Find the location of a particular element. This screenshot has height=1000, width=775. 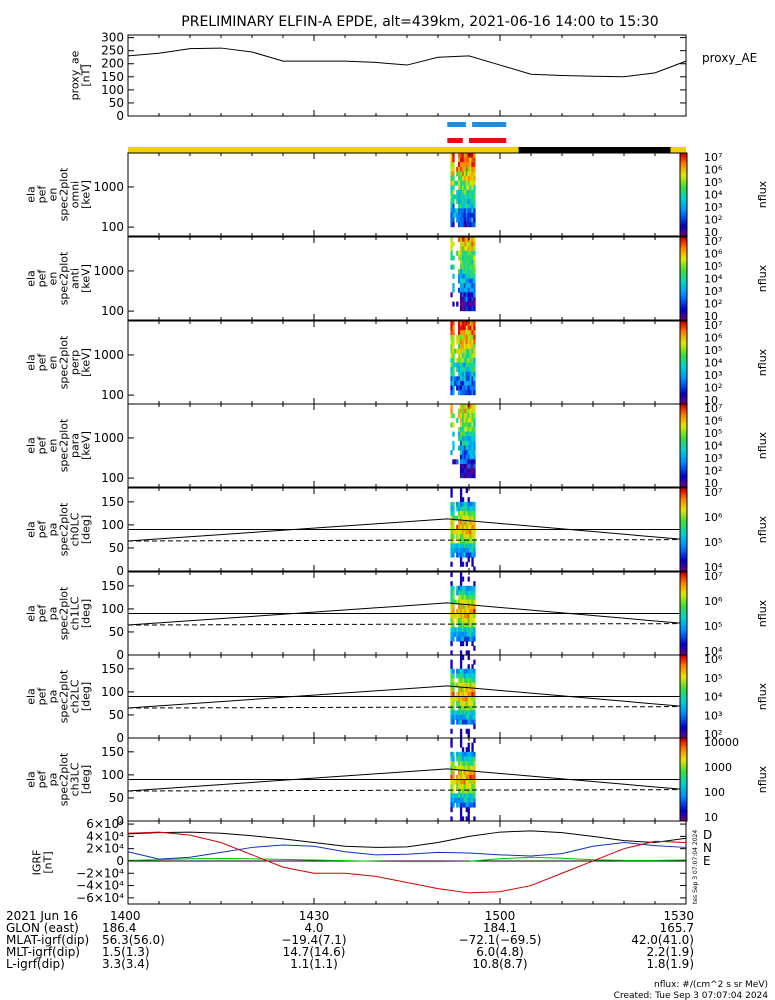

pa_ch0-ylabel-line: [deg] is located at coordinates (86, 529).